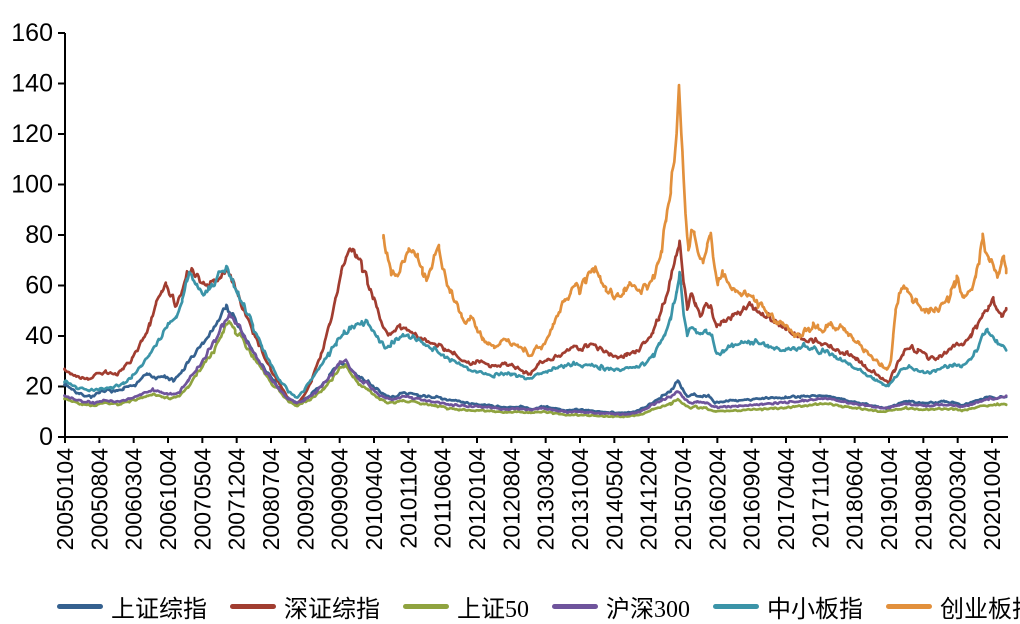  I want to click on x-tick-label: 20200304, so click(958, 499).